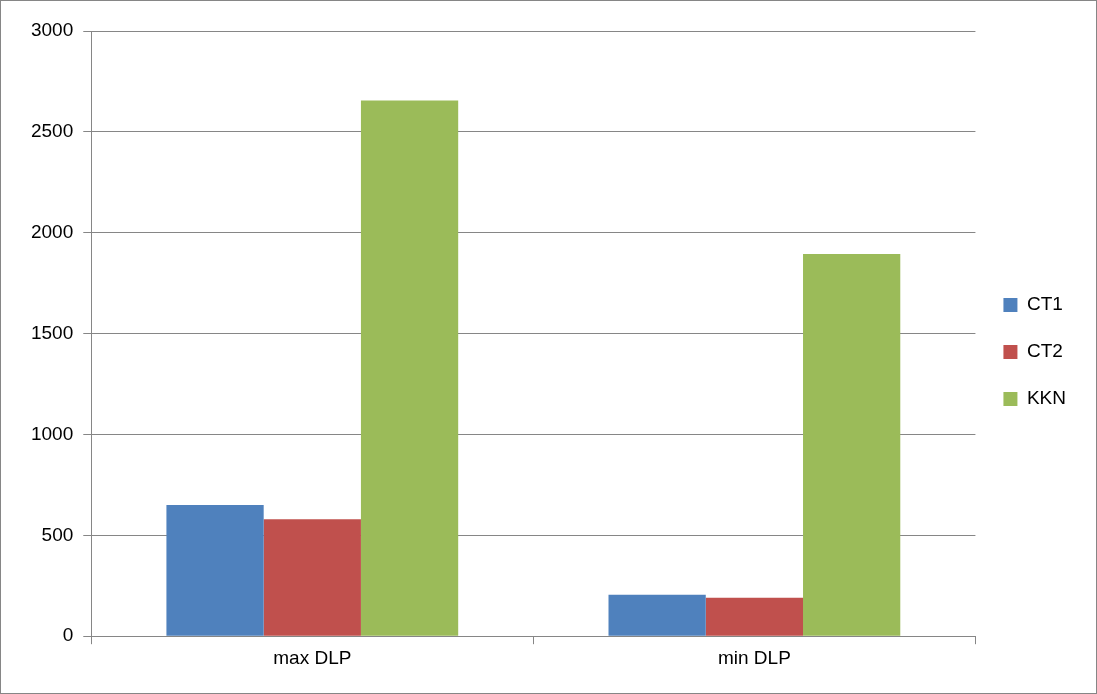  What do you see at coordinates (1046, 398) in the screenshot?
I see `legend-label: KKN` at bounding box center [1046, 398].